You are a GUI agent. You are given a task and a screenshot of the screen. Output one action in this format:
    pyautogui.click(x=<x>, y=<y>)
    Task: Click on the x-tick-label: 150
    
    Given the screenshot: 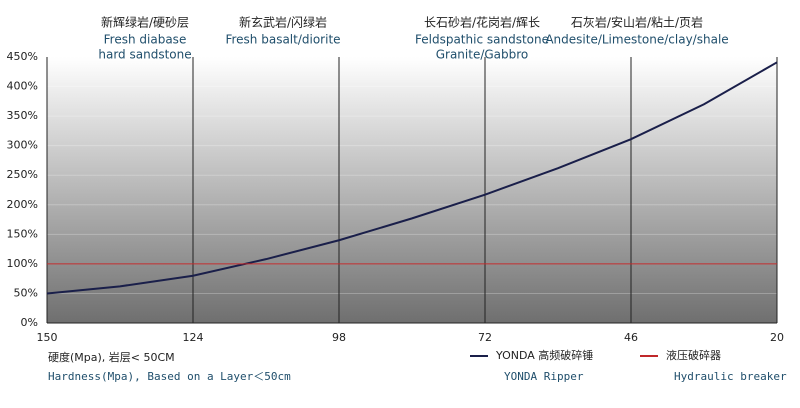 What is the action you would take?
    pyautogui.click(x=47, y=337)
    